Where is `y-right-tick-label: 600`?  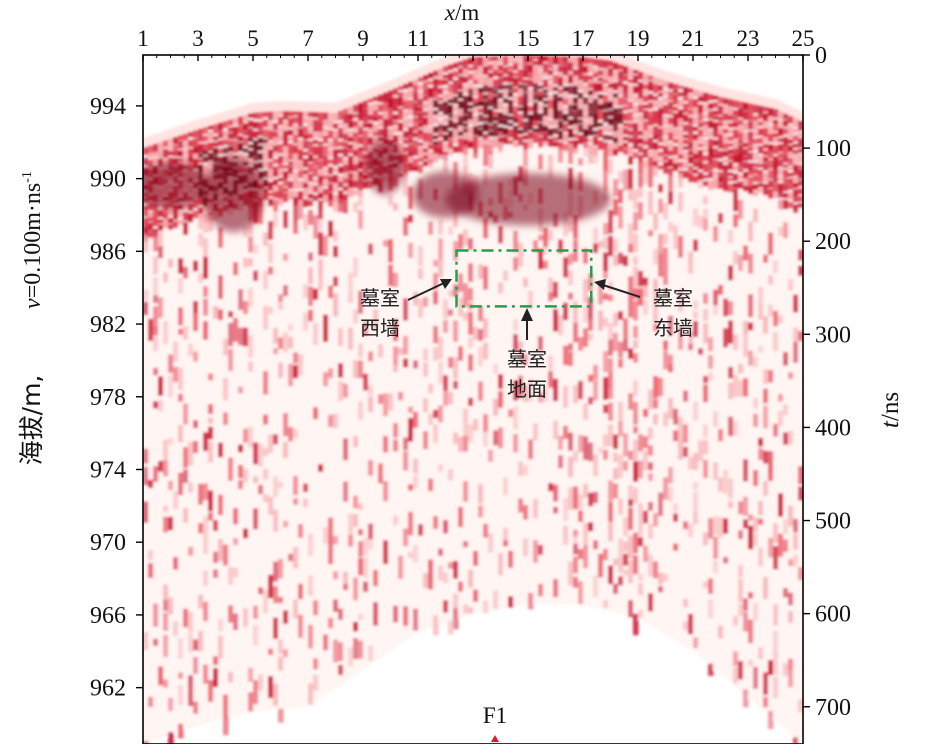
y-right-tick-label: 600 is located at coordinates (833, 615).